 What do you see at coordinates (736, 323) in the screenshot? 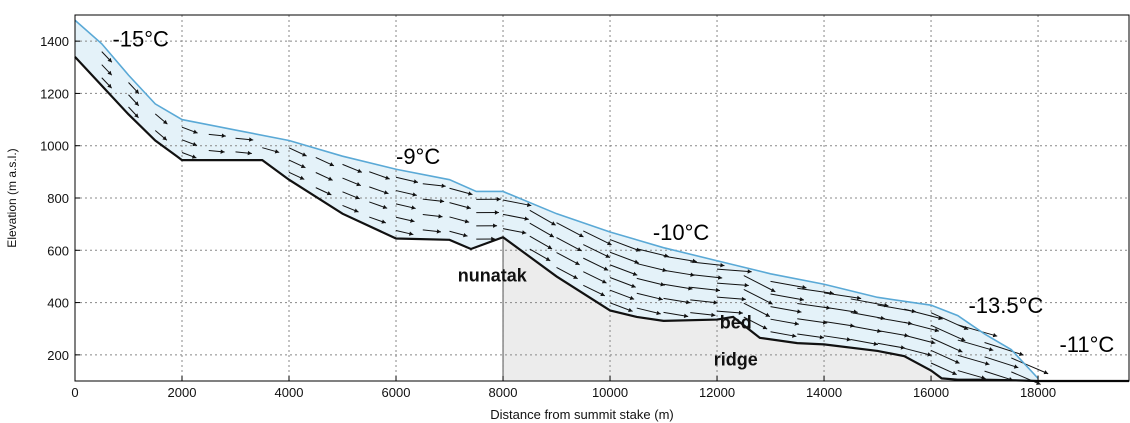
I see `feature-label: bed` at bounding box center [736, 323].